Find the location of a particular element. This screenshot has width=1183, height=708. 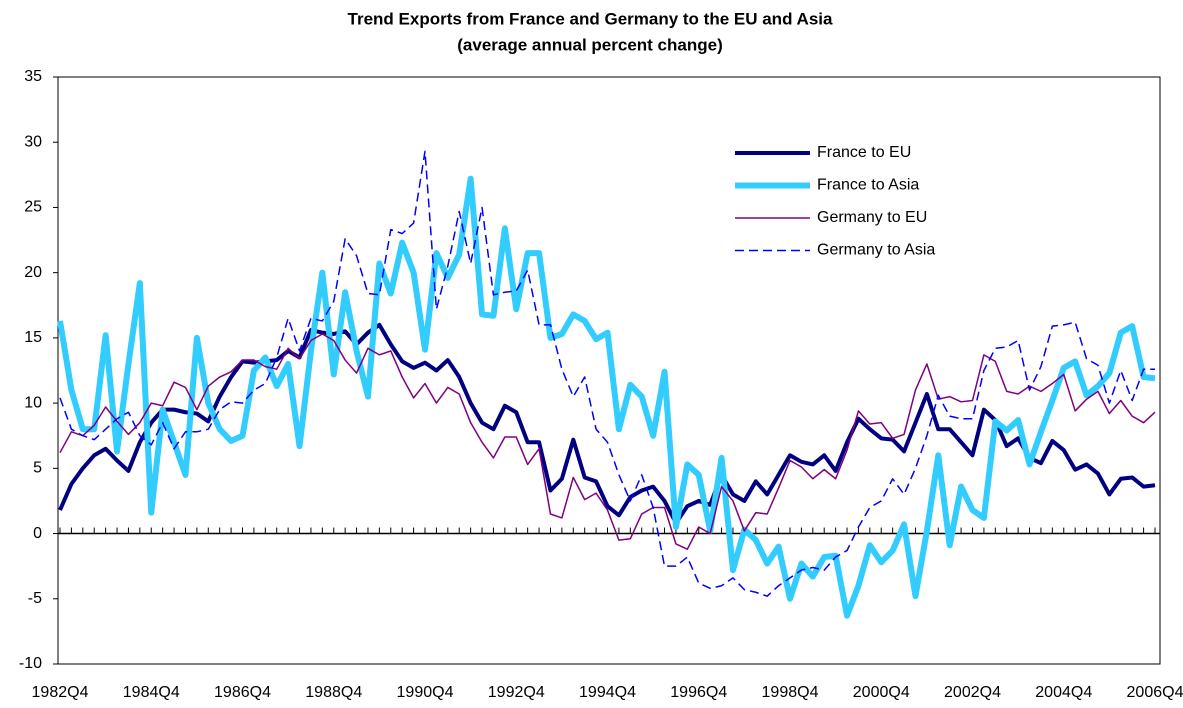

y-tick-label: 5 is located at coordinates (37, 468).